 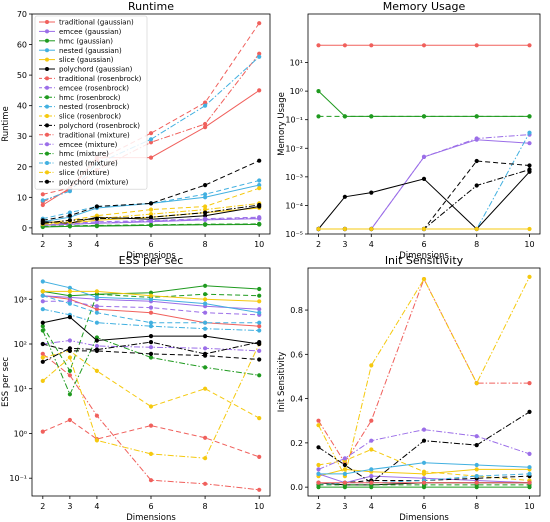 I want to click on series-line-emcee-solid, so click(x=151, y=302).